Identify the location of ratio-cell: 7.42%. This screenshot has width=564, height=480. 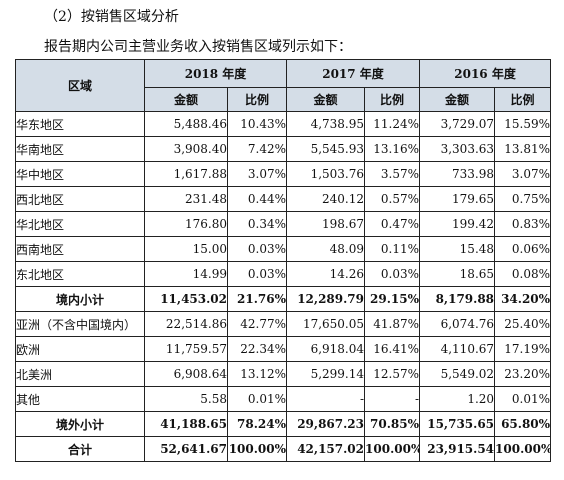
(257, 149).